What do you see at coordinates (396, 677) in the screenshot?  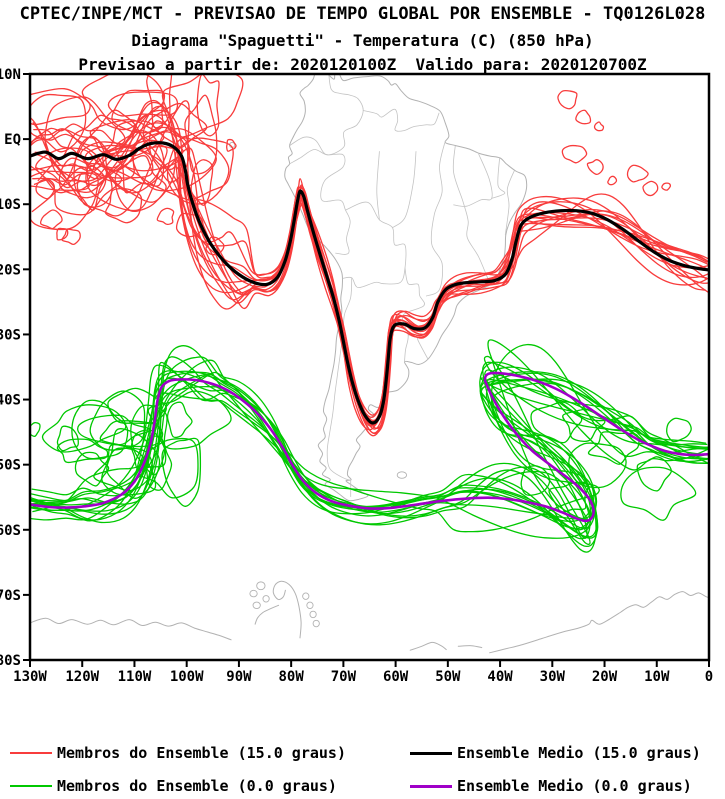 I see `lon-tick-label: 60W` at bounding box center [396, 677].